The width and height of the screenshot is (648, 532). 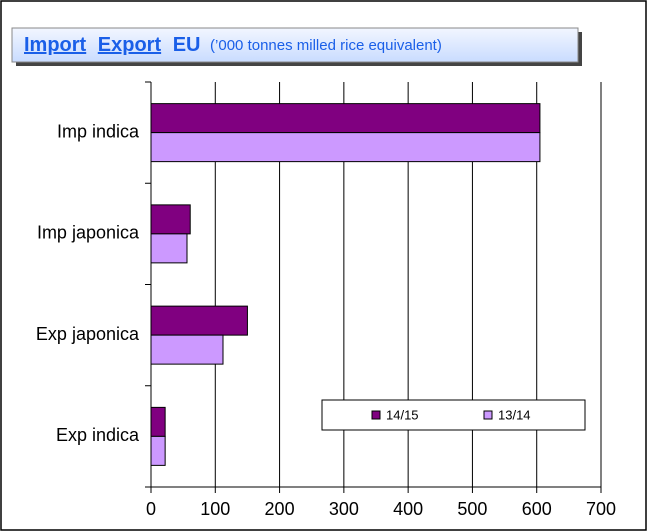 What do you see at coordinates (514, 414) in the screenshot?
I see `legend-label: 13/14` at bounding box center [514, 414].